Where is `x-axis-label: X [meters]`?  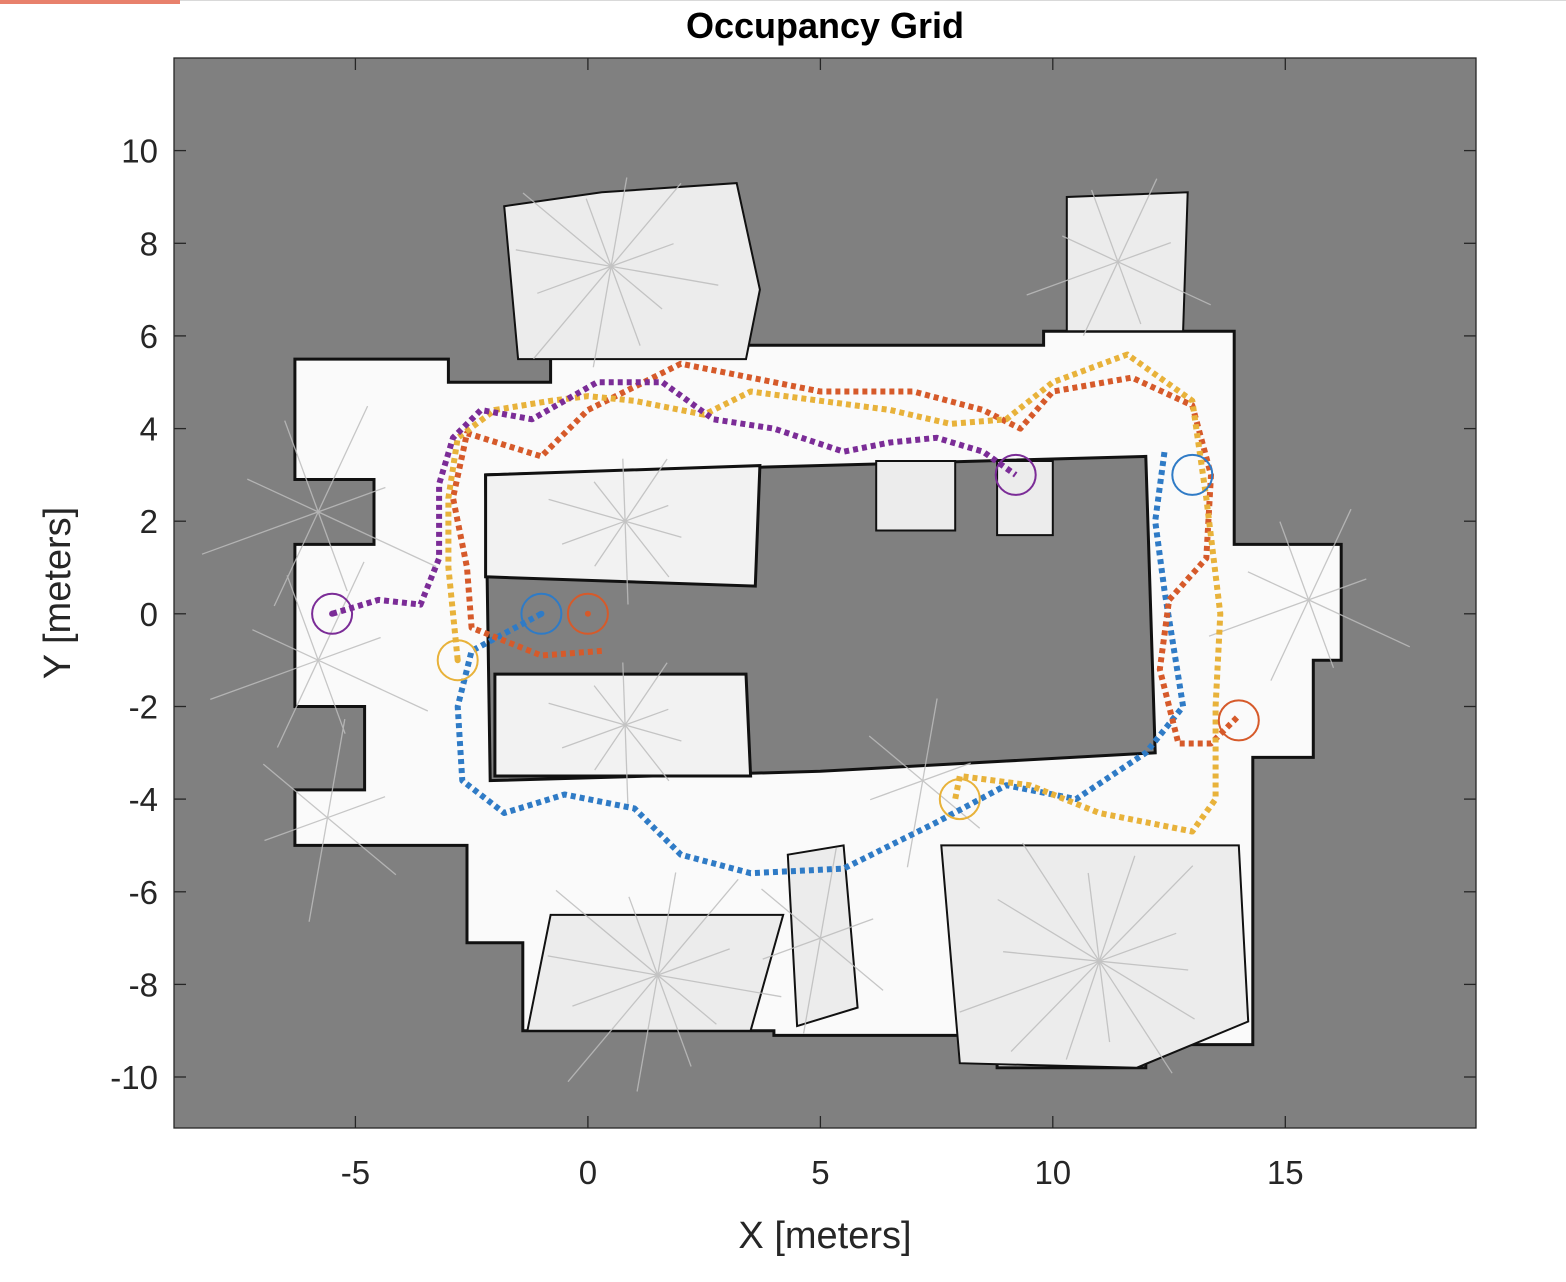
x-axis-label: X [meters] is located at coordinates (824, 1236).